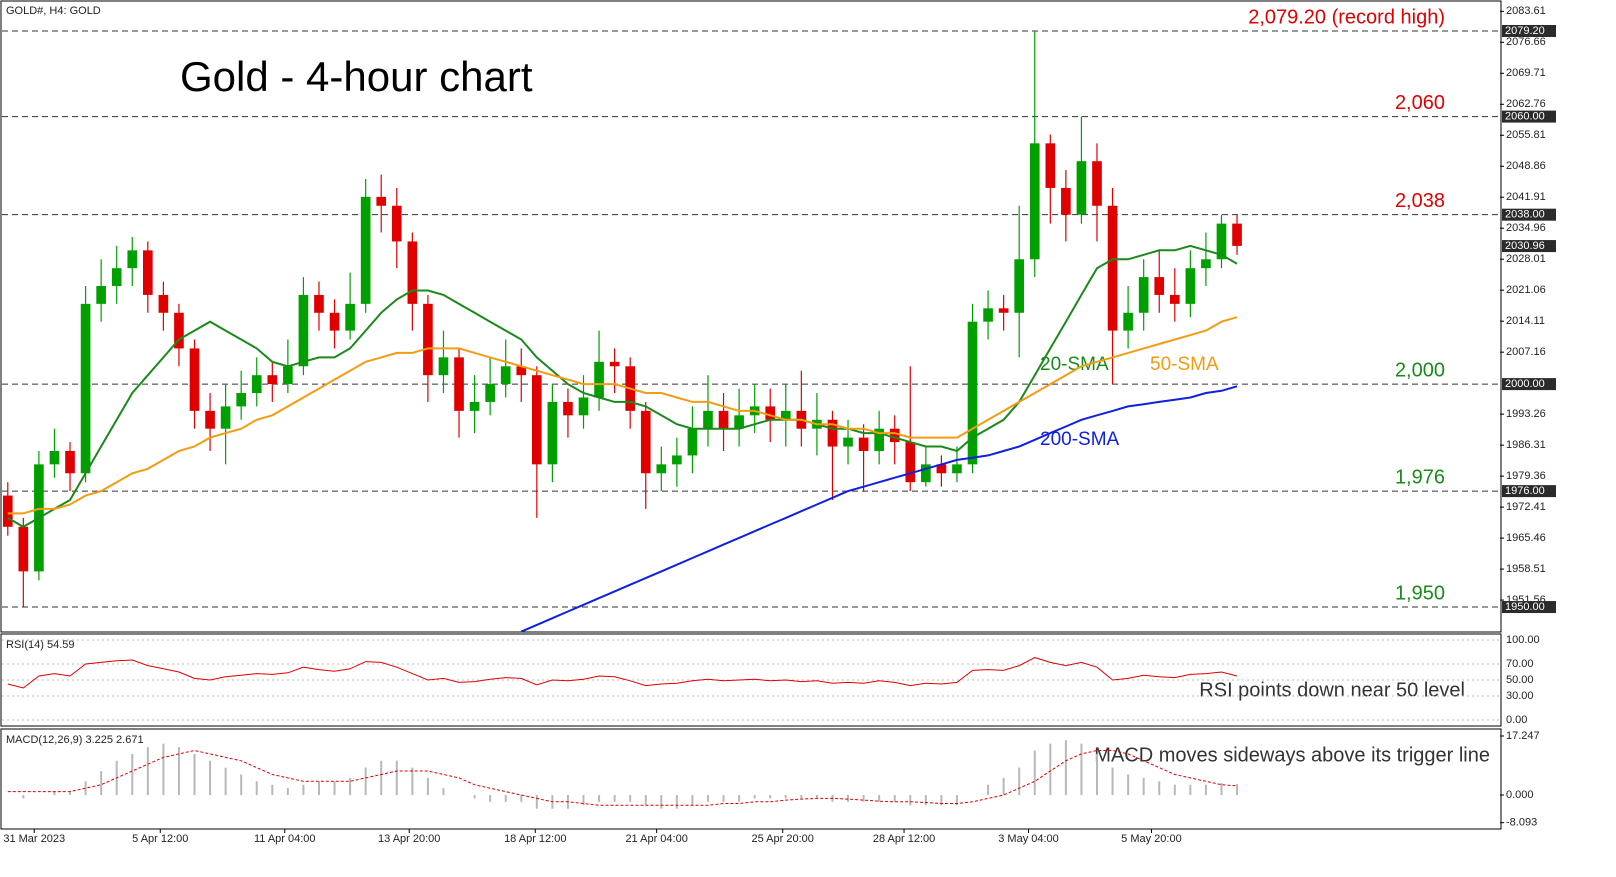  What do you see at coordinates (1525, 607) in the screenshot?
I see `price-tag-label: 1950.00` at bounding box center [1525, 607].